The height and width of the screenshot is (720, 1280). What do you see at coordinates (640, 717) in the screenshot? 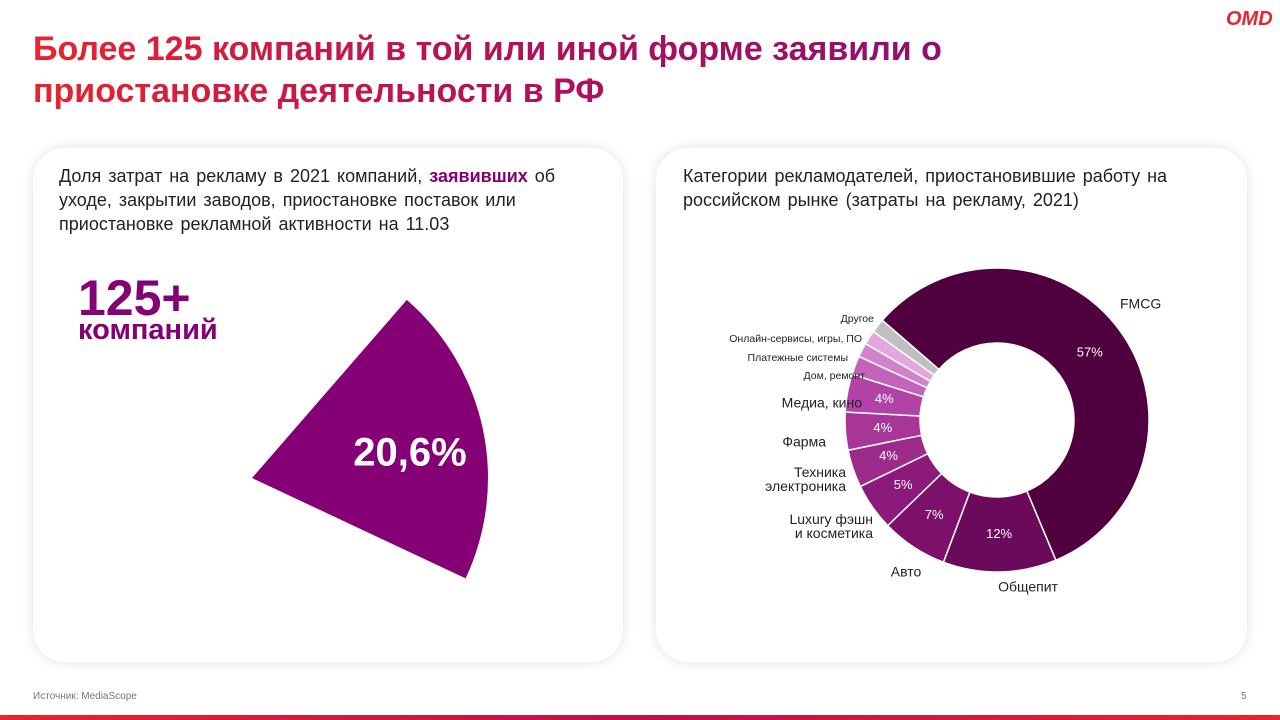
I see `bottom-bar` at bounding box center [640, 717].